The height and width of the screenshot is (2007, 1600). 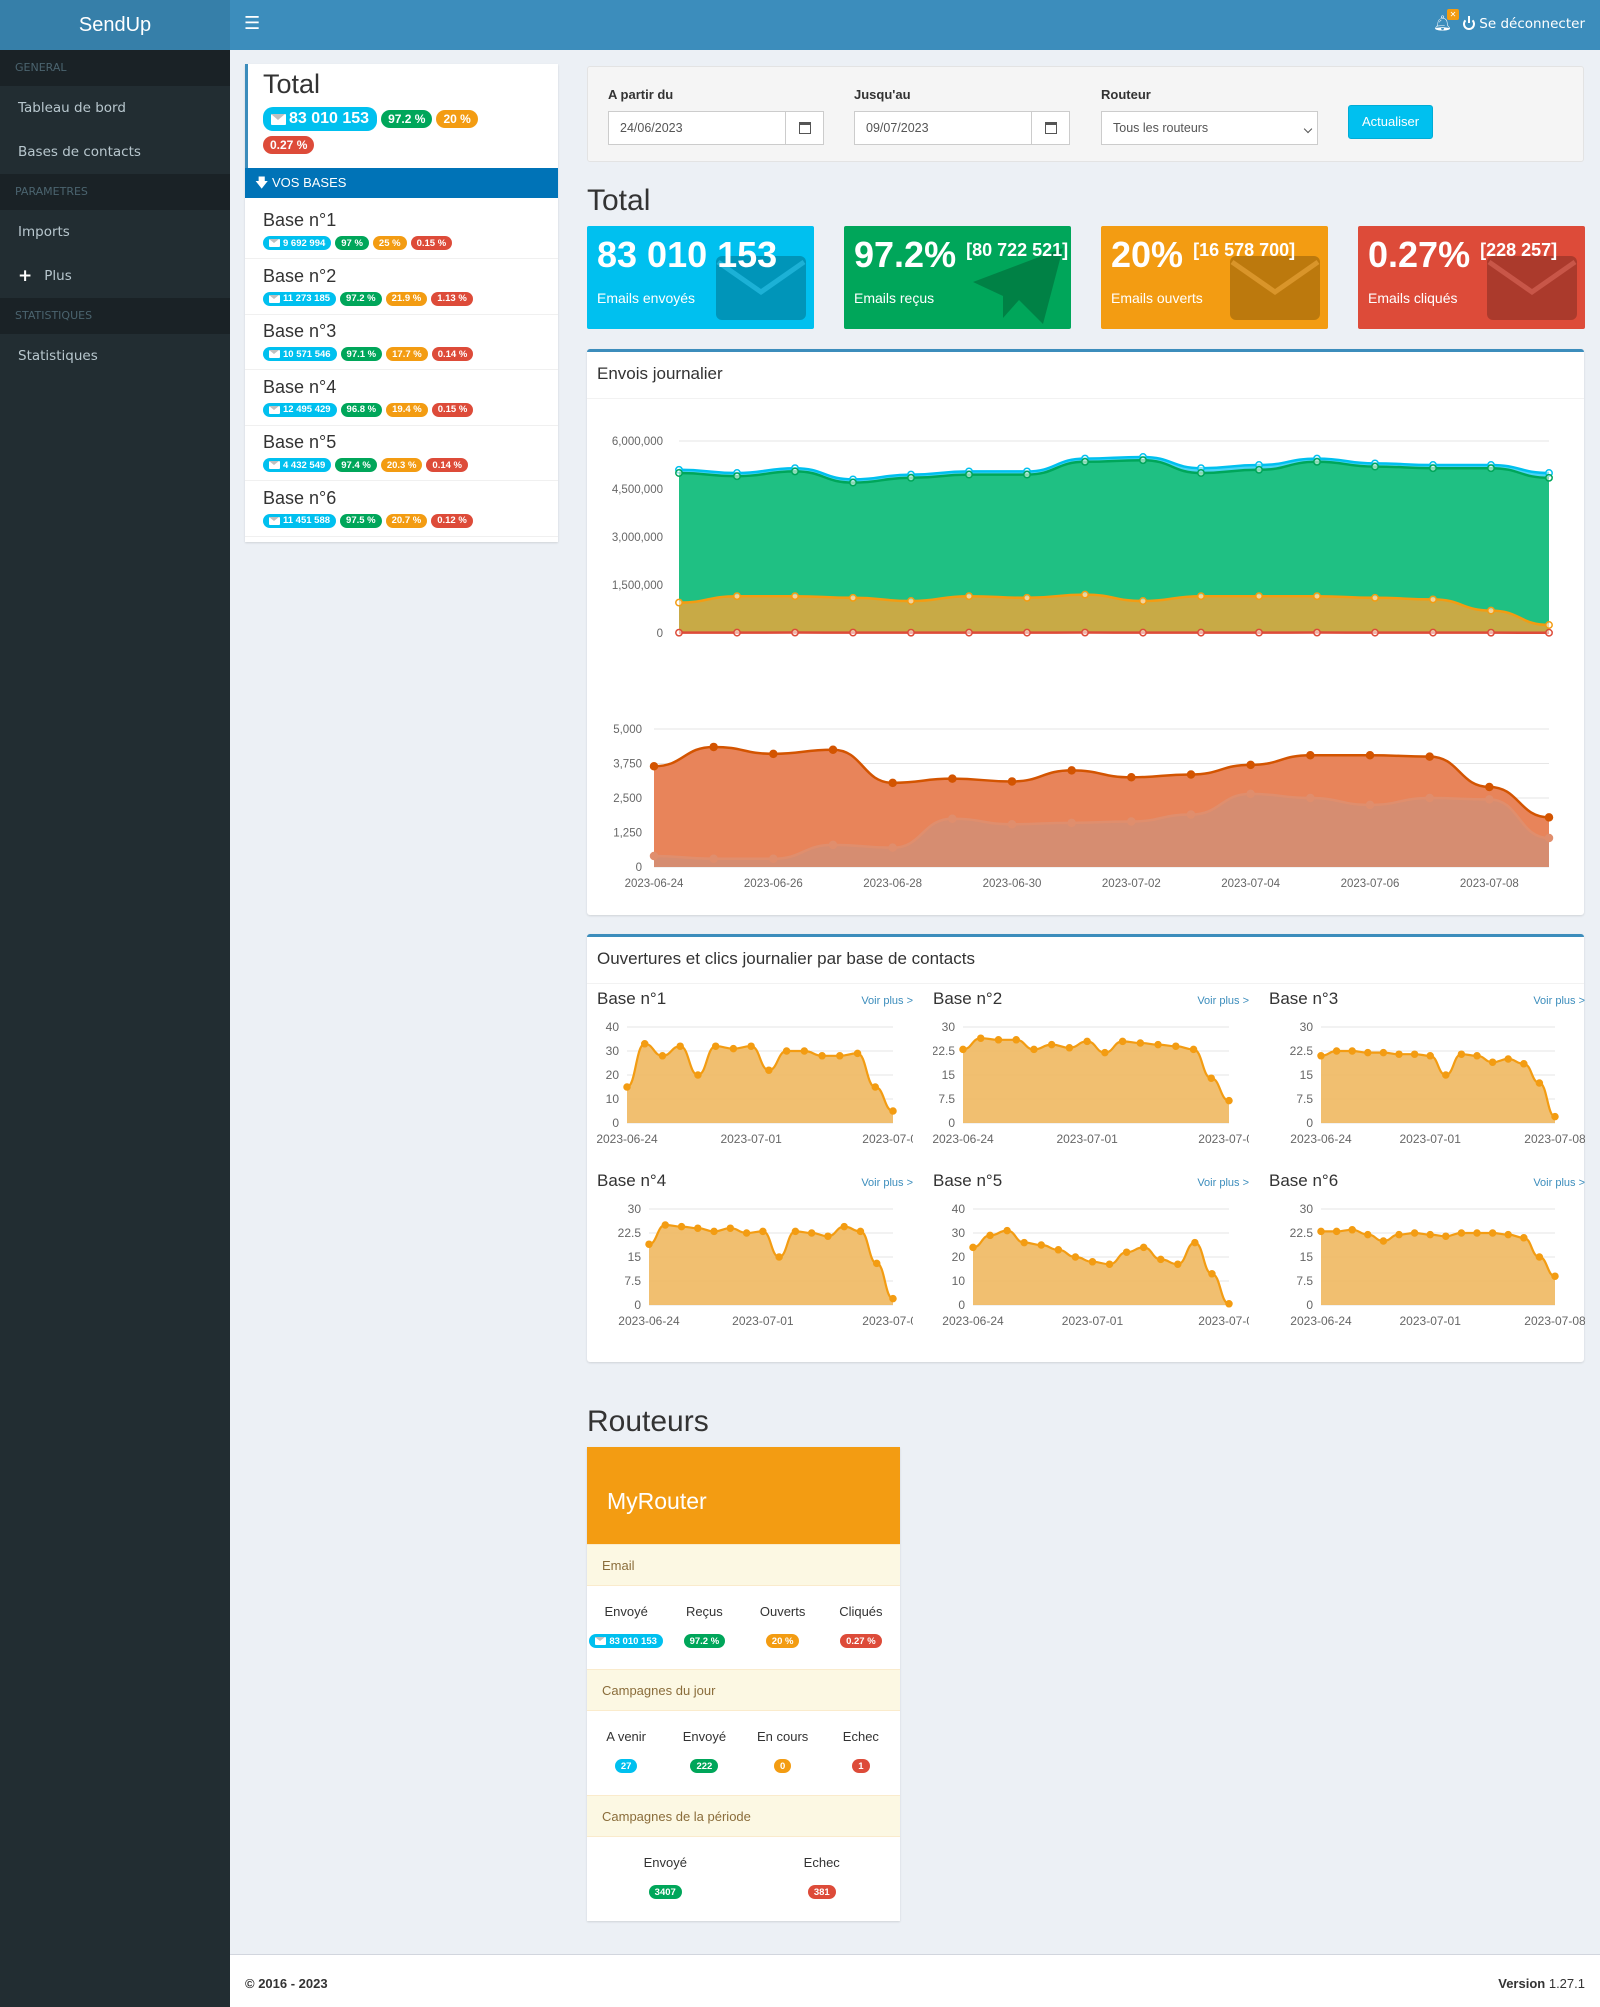 I want to click on from-calendar-button, so click(x=805, y=128).